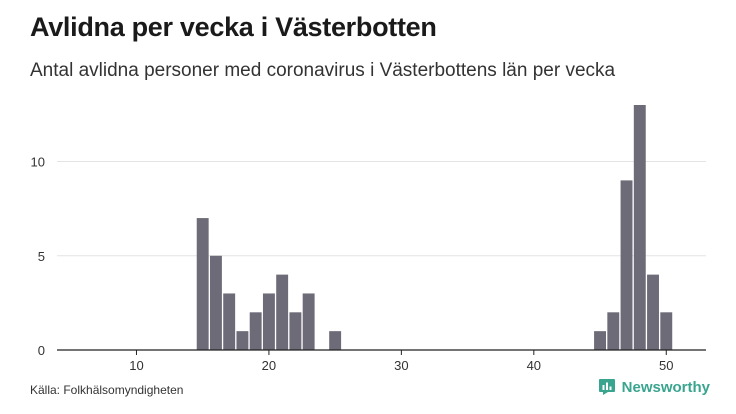 This screenshot has height=414, width=736. I want to click on chart-title: Avlidna per vecka i Västerbotten, so click(233, 27).